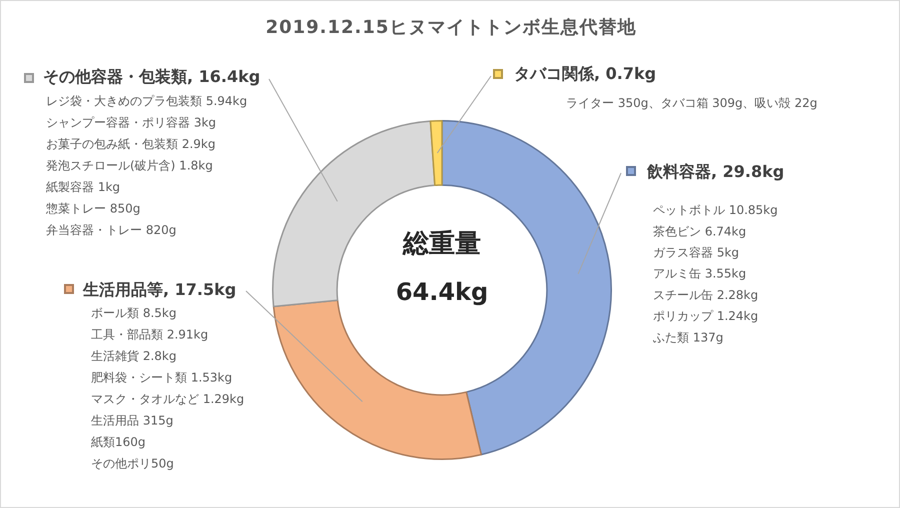 The width and height of the screenshot is (900, 508). I want to click on legend-label: その他容器・包装類, 16.4kg, so click(151, 76).